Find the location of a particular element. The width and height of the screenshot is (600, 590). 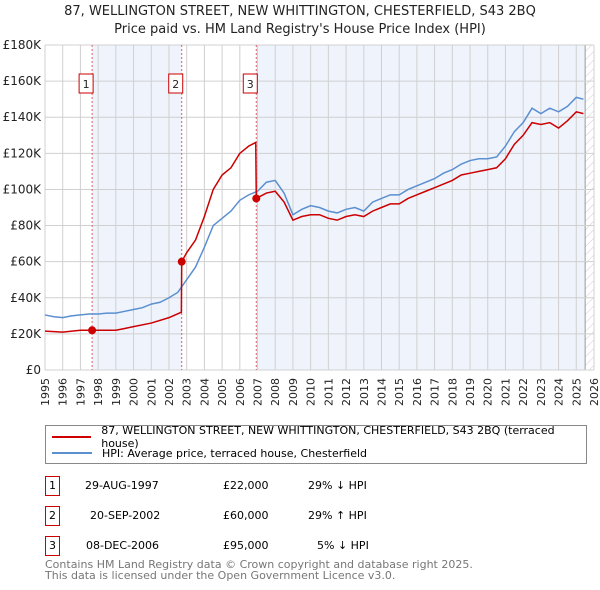

legend-swatch-red is located at coordinates (72, 437).